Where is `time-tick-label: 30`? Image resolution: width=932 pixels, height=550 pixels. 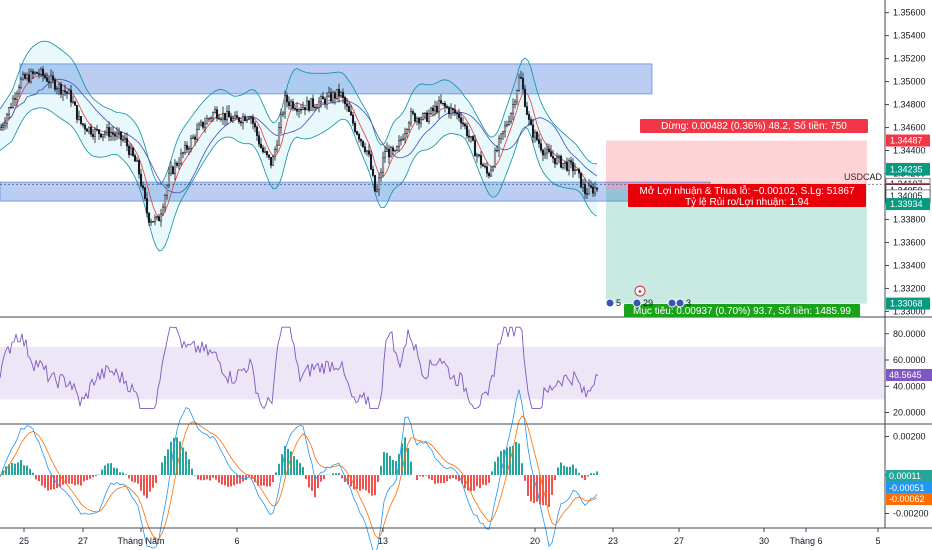 time-tick-label: 30 is located at coordinates (764, 541).